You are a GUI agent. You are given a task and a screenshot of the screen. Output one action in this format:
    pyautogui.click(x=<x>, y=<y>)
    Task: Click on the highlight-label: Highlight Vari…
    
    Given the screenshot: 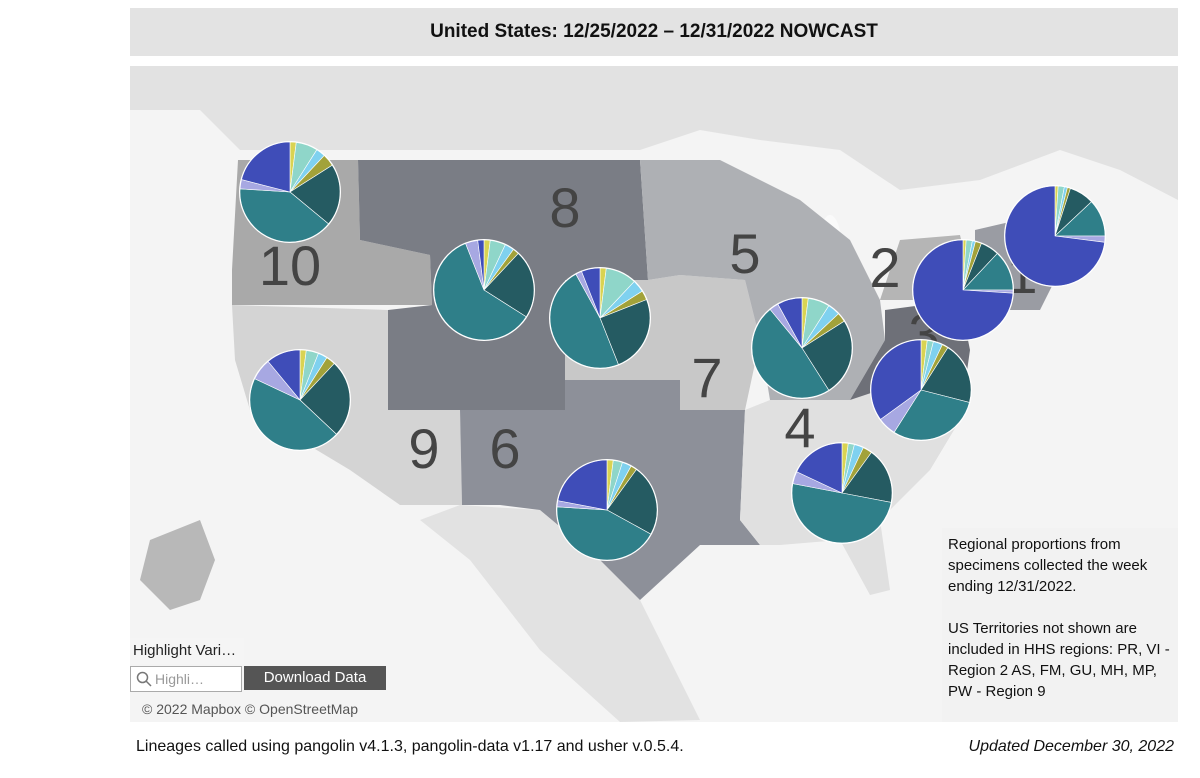 What is the action you would take?
    pyautogui.click(x=187, y=651)
    